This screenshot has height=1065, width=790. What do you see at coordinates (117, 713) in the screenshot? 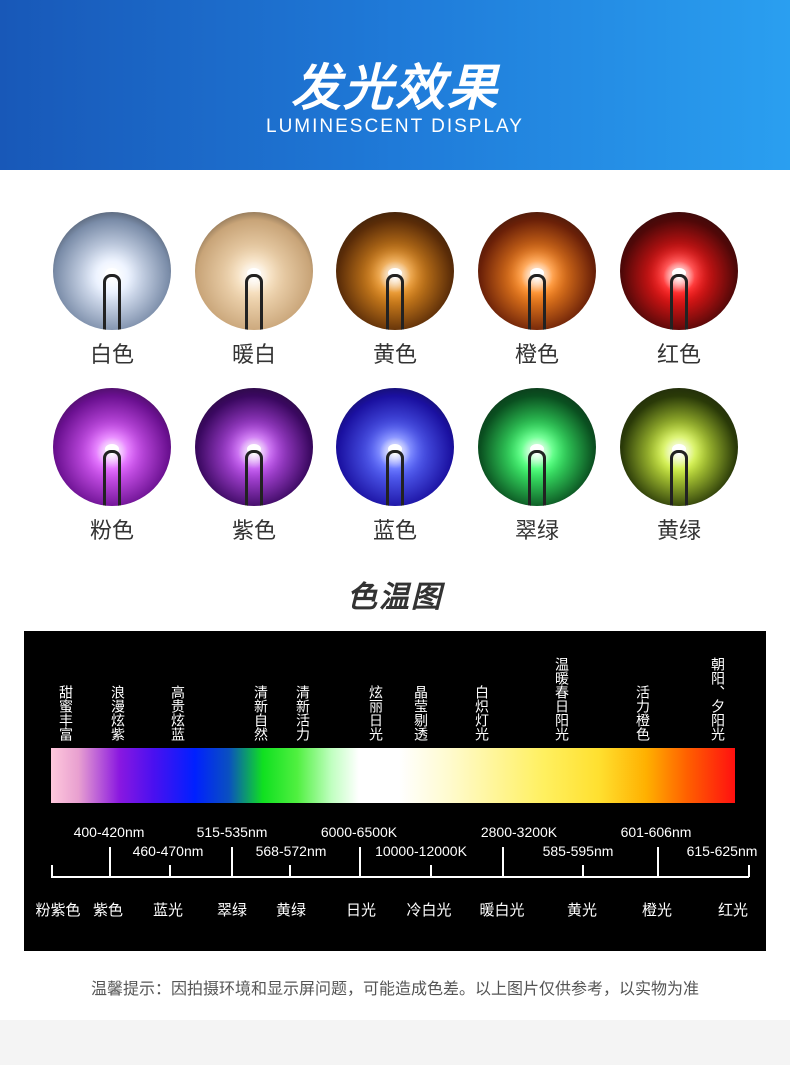
I see `spectrum-description: 浪漫炫紫` at bounding box center [117, 713].